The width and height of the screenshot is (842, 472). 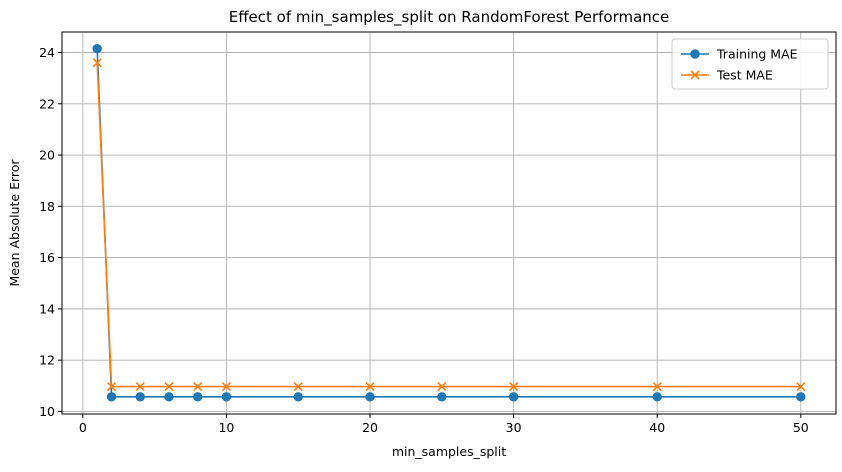 What do you see at coordinates (370, 427) in the screenshot?
I see `x-tick-label: 20` at bounding box center [370, 427].